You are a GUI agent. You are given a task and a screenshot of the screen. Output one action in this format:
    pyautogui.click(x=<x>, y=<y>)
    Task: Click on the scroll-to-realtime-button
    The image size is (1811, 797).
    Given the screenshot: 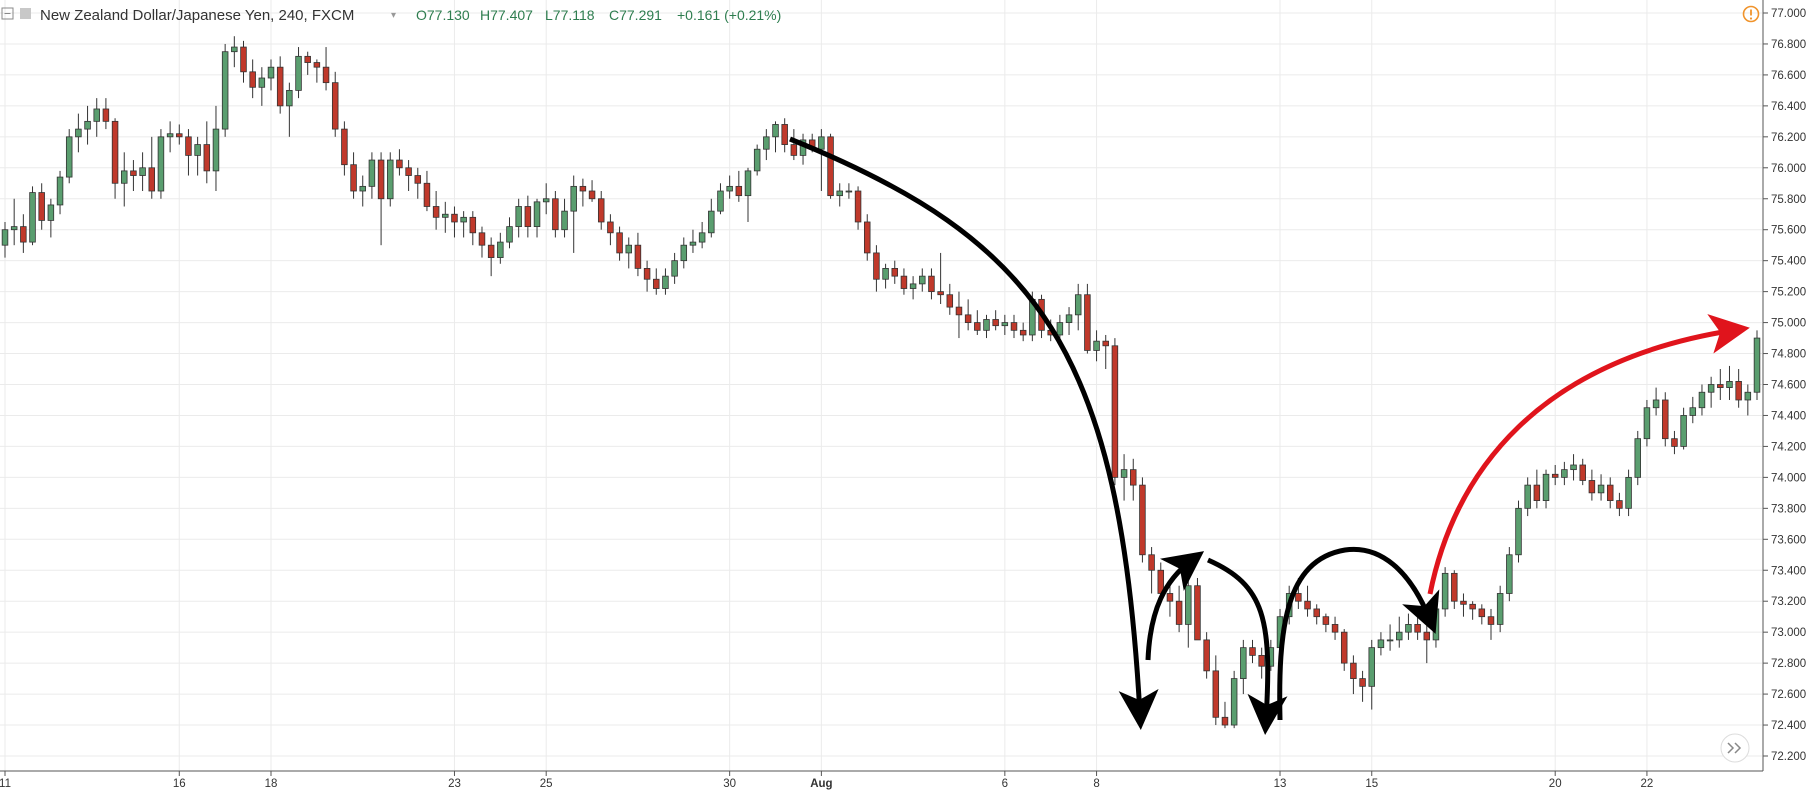 What is the action you would take?
    pyautogui.click(x=1735, y=748)
    